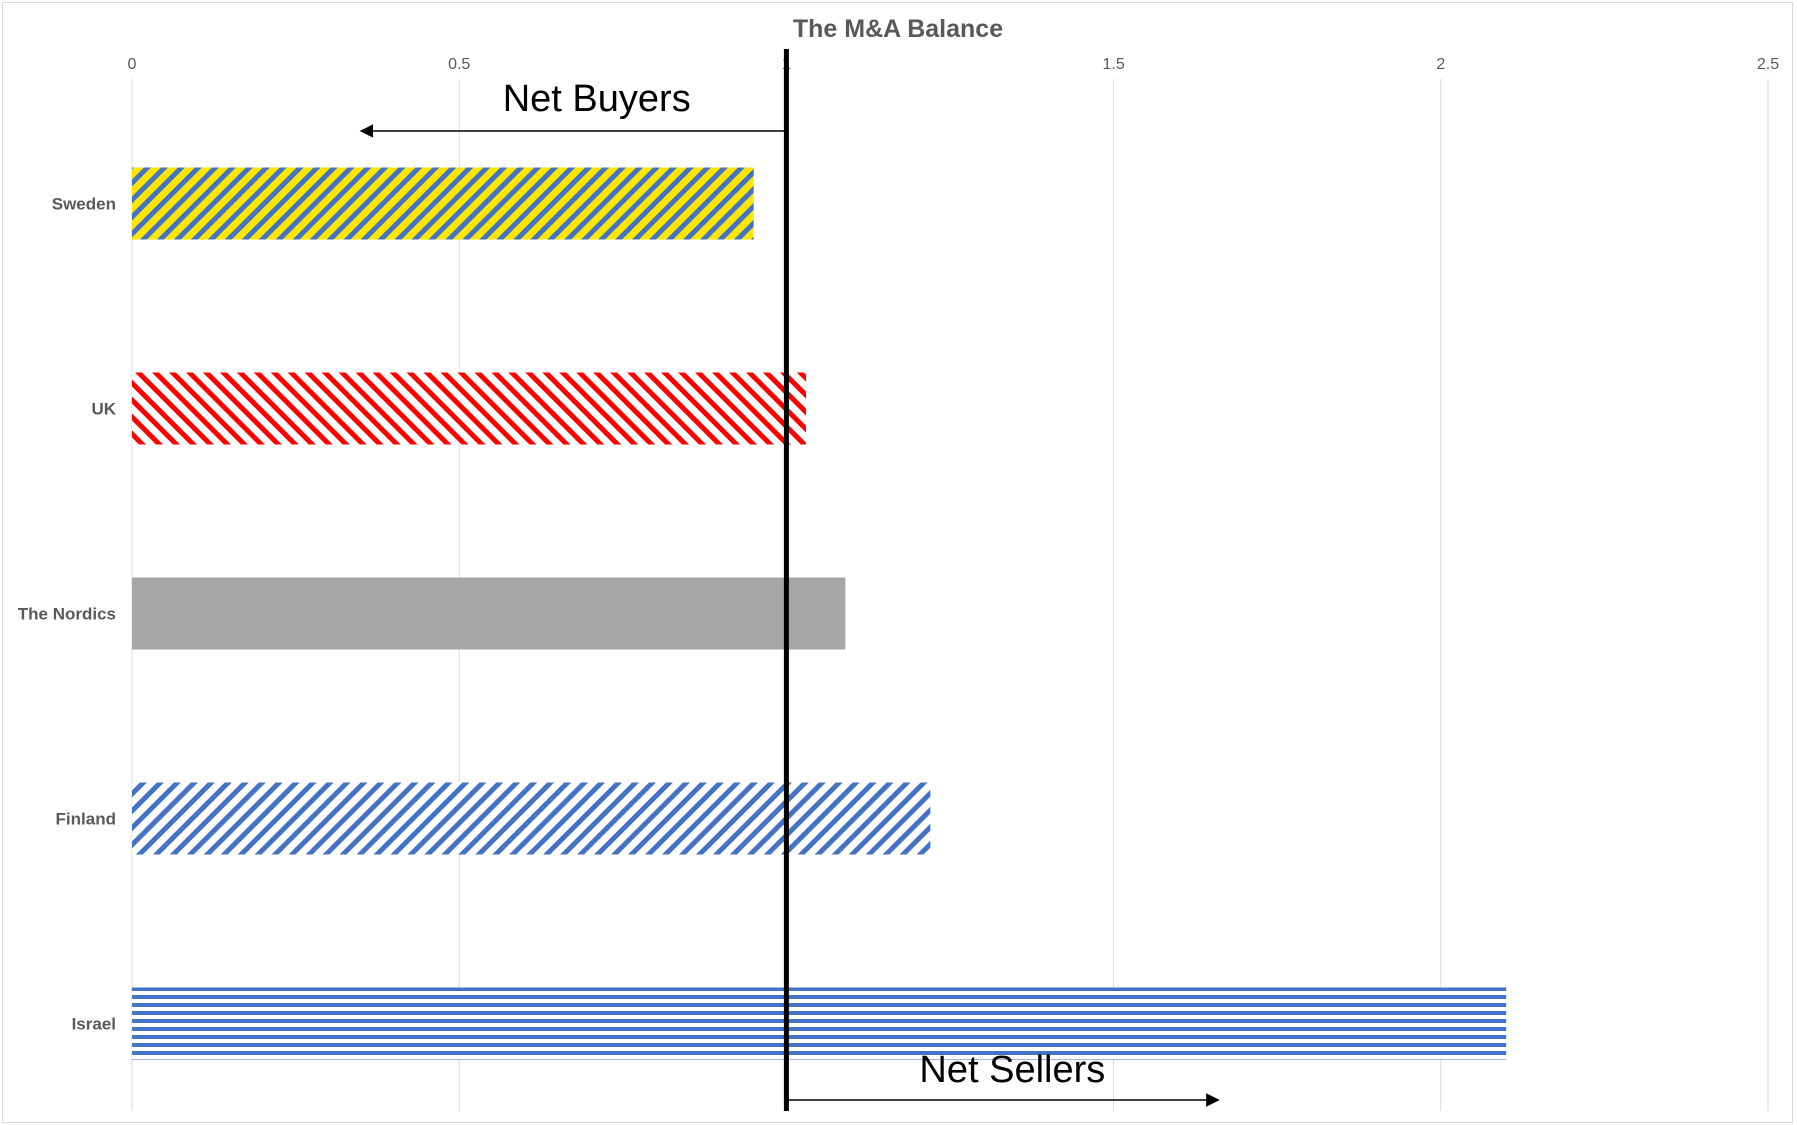 This screenshot has width=1797, height=1125. Describe the element at coordinates (103, 409) in the screenshot. I see `category-label: UK` at that location.